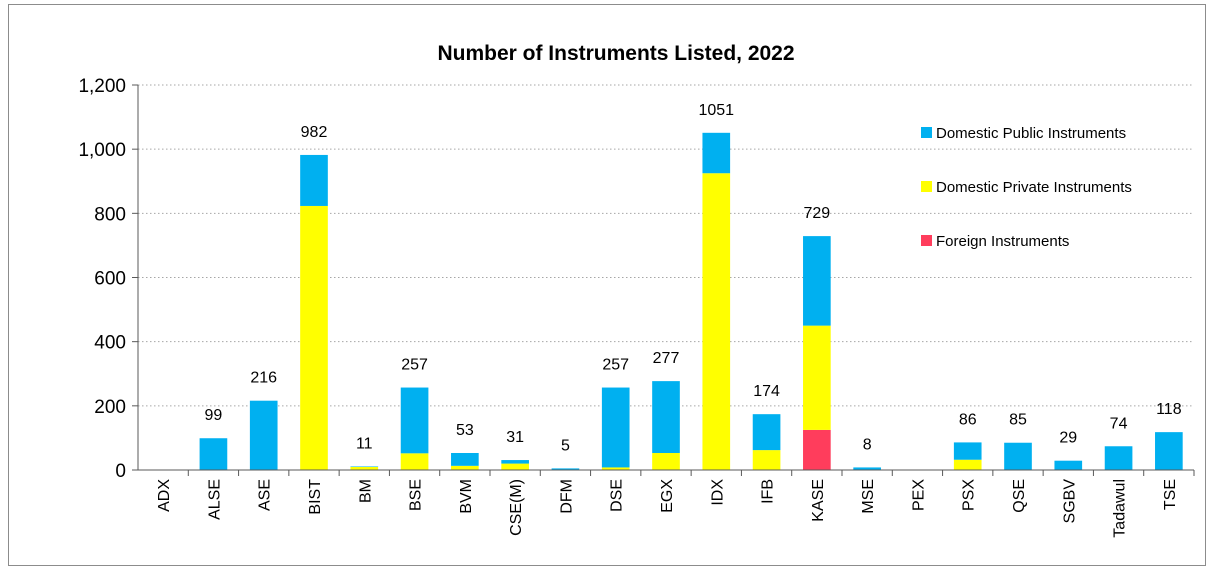 This screenshot has height=568, width=1214. Describe the element at coordinates (465, 430) in the screenshot. I see `data-label: 53` at that location.